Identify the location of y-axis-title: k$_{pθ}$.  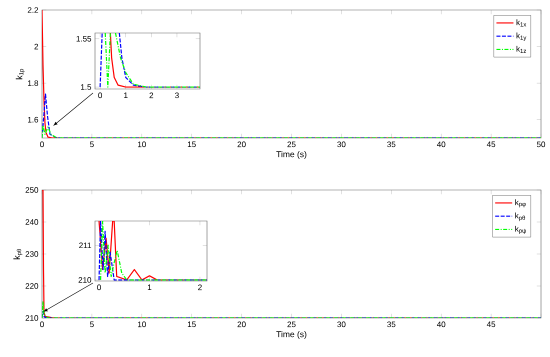
(17, 254).